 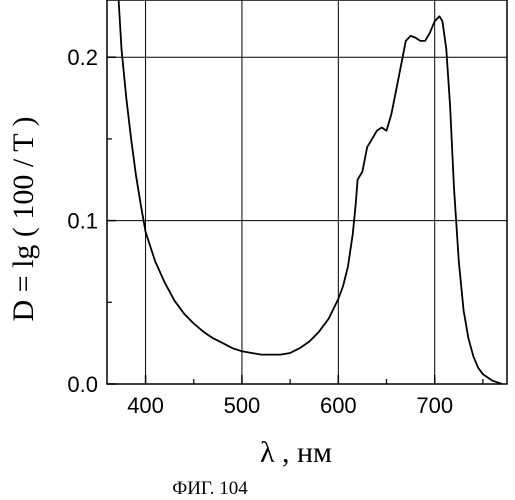 What do you see at coordinates (434, 405) in the screenshot?
I see `x-tick-label-700: 700` at bounding box center [434, 405].